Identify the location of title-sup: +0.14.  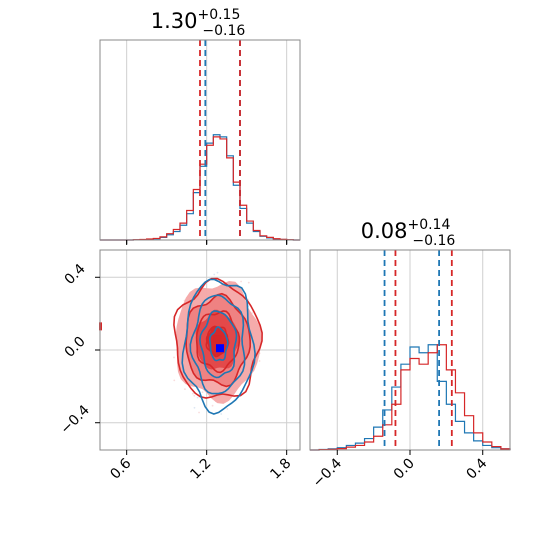
(428, 225).